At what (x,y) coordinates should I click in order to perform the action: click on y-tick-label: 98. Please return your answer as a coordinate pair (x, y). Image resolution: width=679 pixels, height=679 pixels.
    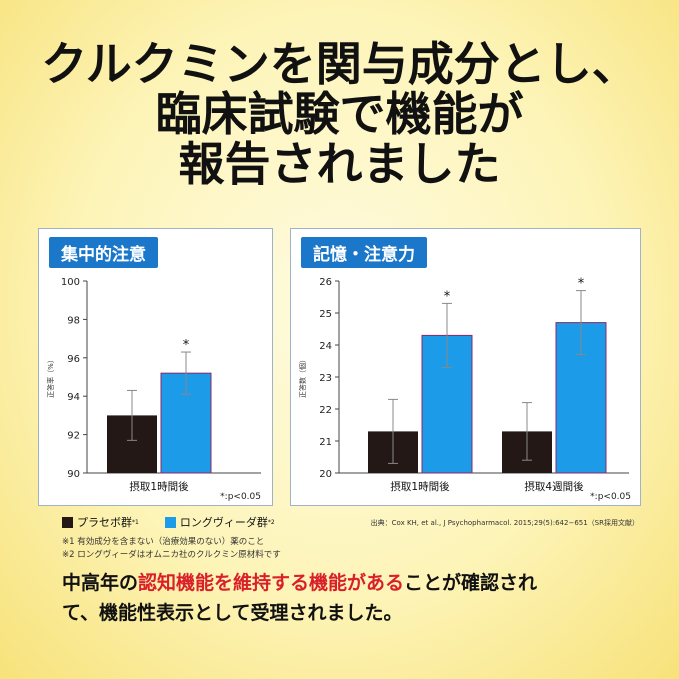
    Looking at the image, I should click on (73, 320).